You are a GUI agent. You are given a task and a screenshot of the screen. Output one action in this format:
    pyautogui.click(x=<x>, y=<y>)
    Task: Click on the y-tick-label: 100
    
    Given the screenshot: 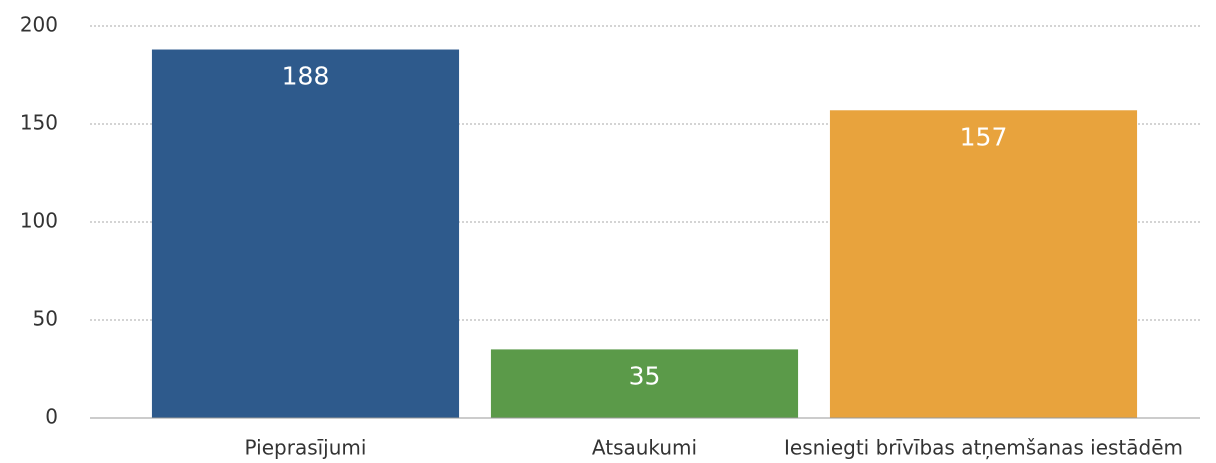 What is the action you would take?
    pyautogui.click(x=39, y=221)
    